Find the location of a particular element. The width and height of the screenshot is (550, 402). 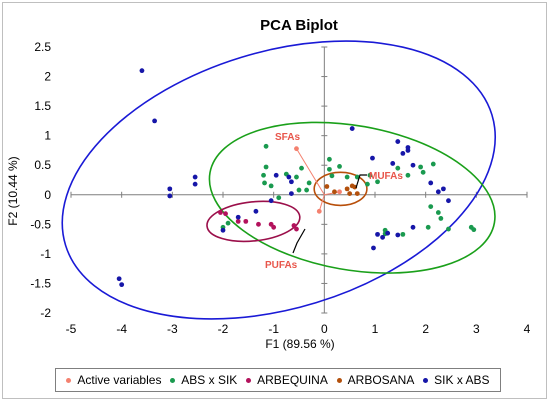

x-tick-label: -2 is located at coordinates (223, 329).